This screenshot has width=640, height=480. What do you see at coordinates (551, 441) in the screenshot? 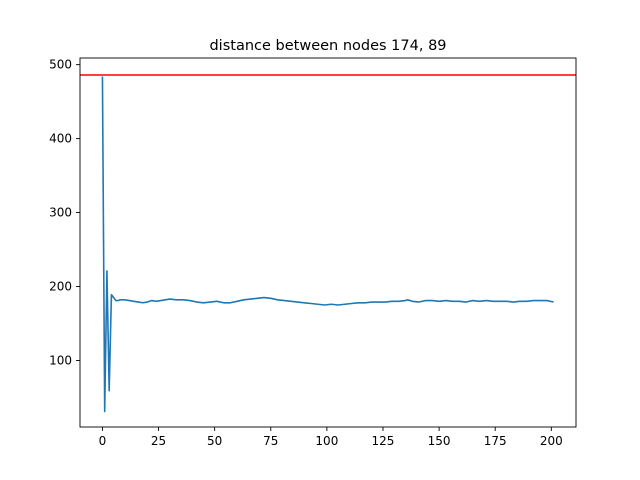
I see `x-tick-label: 200` at bounding box center [551, 441].